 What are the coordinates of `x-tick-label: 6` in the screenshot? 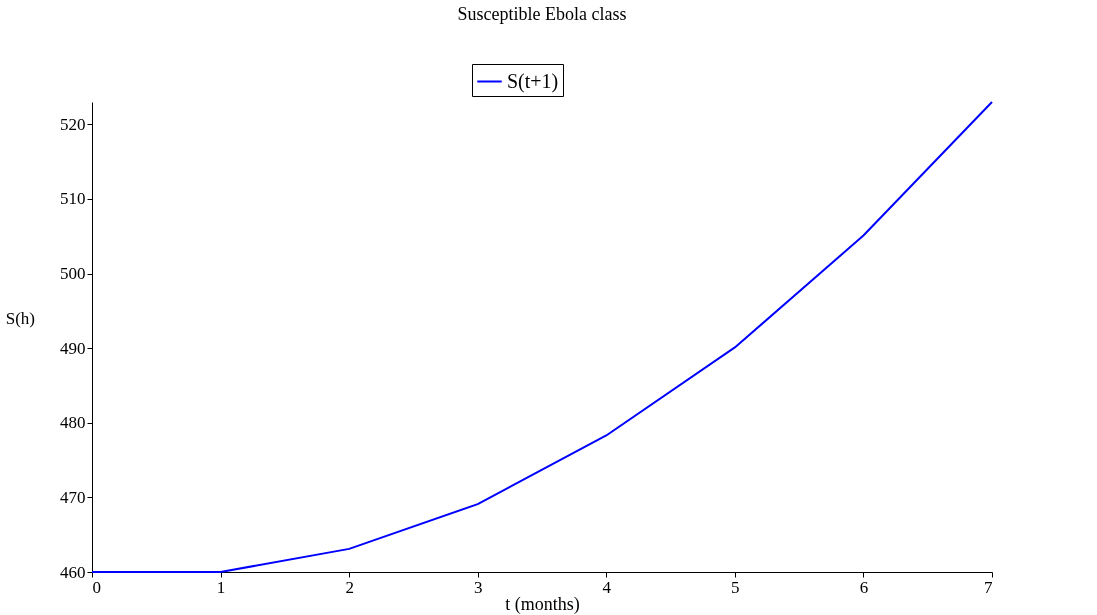 It's located at (864, 587).